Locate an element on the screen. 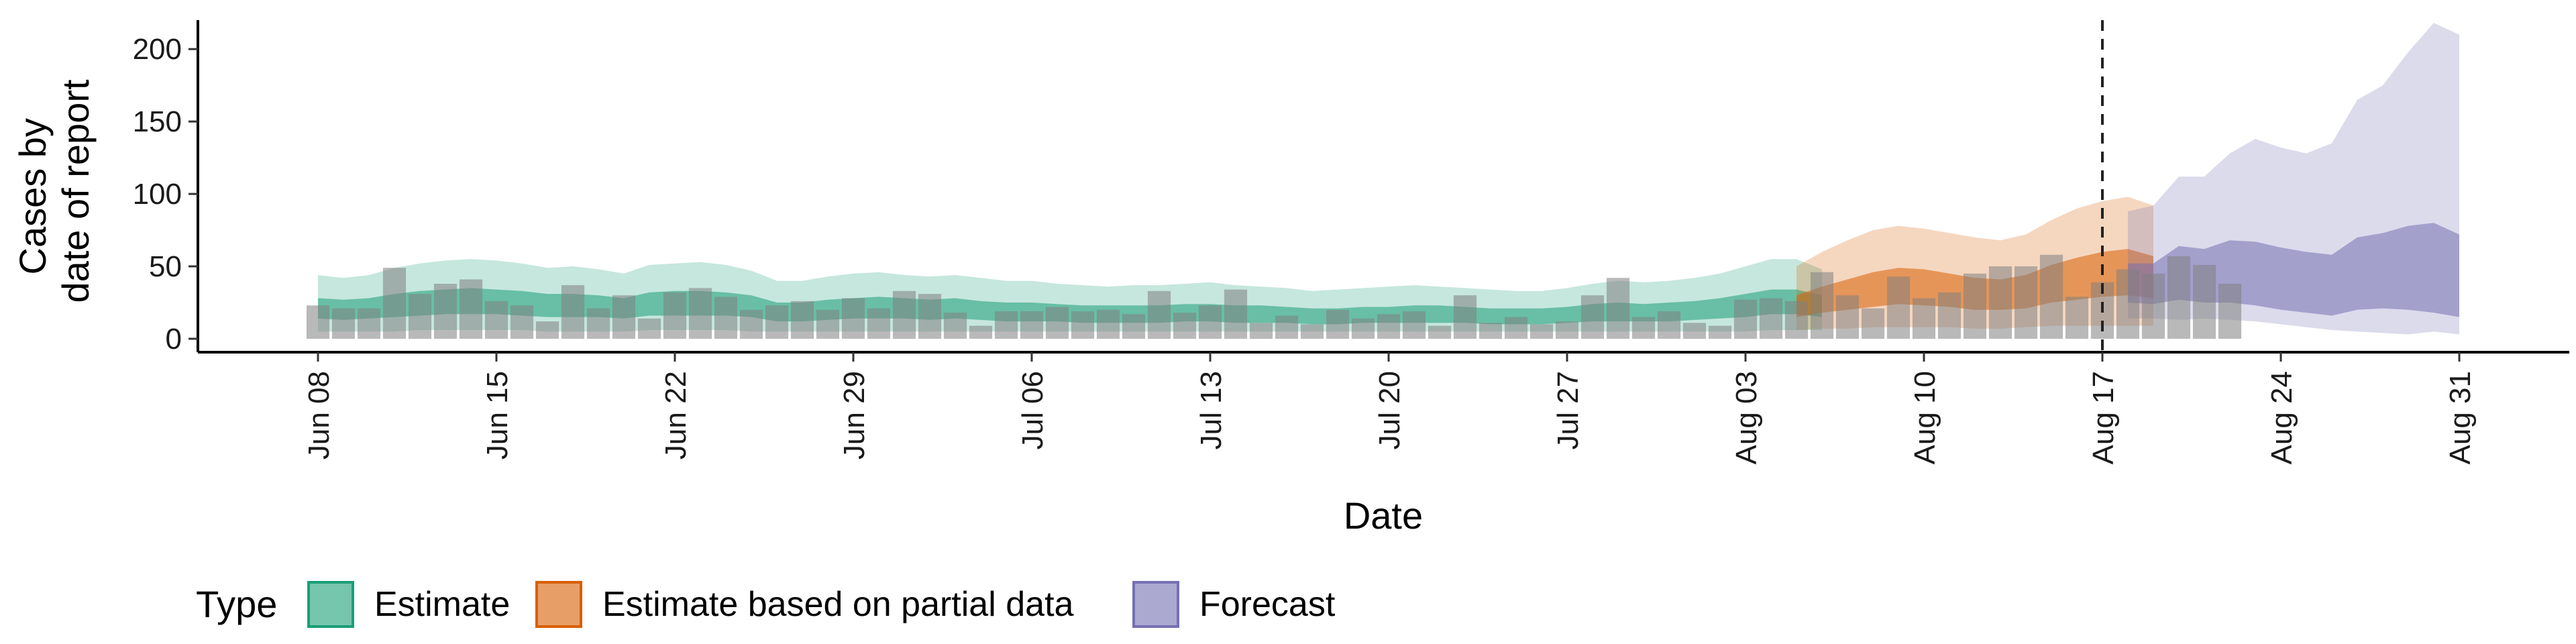  x-tick-label: Jun 22 is located at coordinates (675, 415).